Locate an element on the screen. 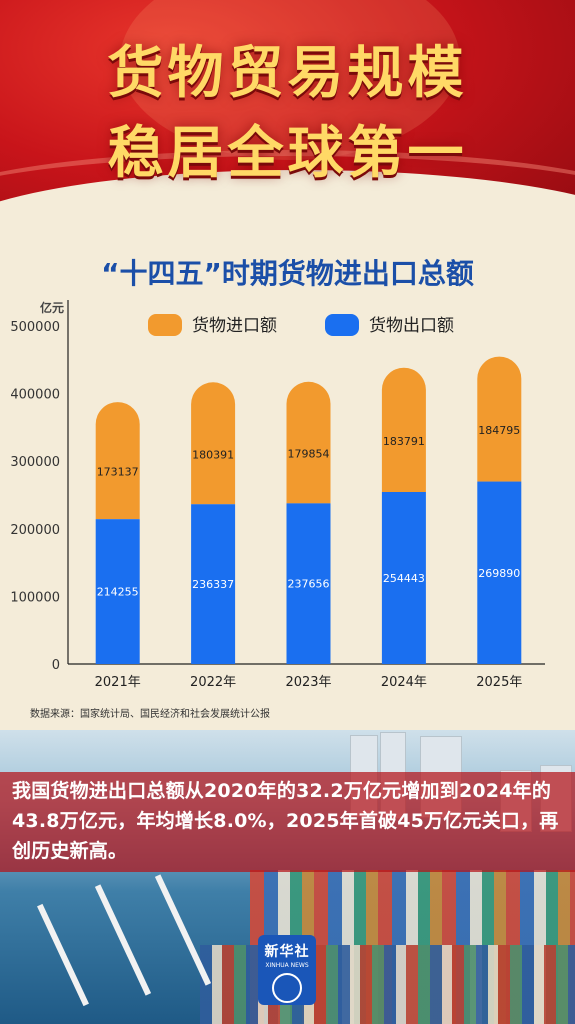 This screenshot has height=1024, width=575. main-title-line1: 货物贸易规模 is located at coordinates (287, 73).